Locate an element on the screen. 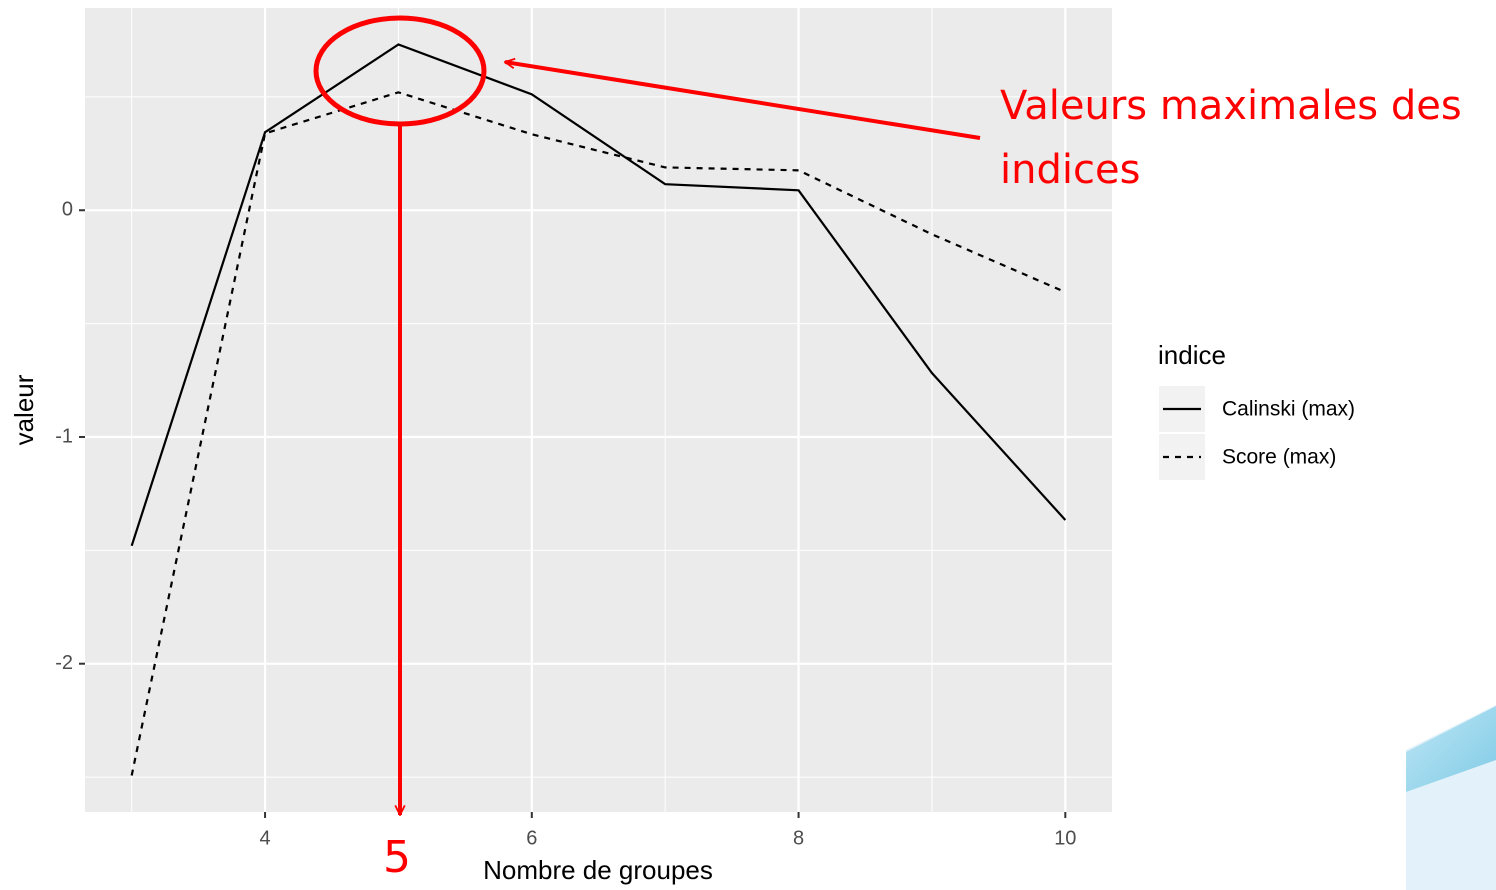 Image resolution: width=1496 pixels, height=890 pixels. legend-label: Score (max) is located at coordinates (1279, 457).